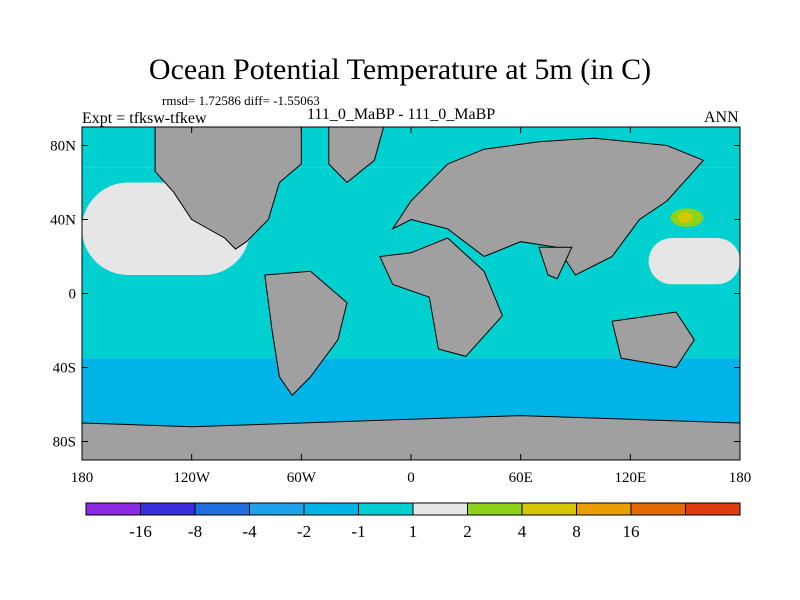 The image size is (800, 600). What do you see at coordinates (195, 531) in the screenshot?
I see `colorbar-label: -8` at bounding box center [195, 531].